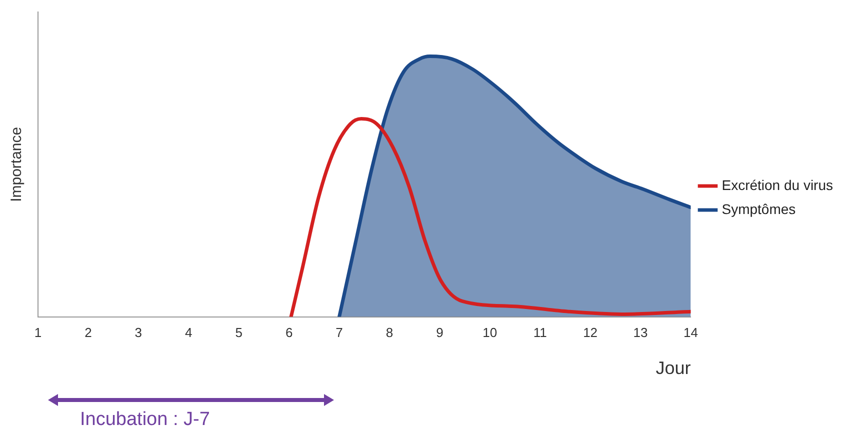 Image resolution: width=851 pixels, height=432 pixels. Describe the element at coordinates (138, 332) in the screenshot. I see `x-tick-label: 3` at that location.